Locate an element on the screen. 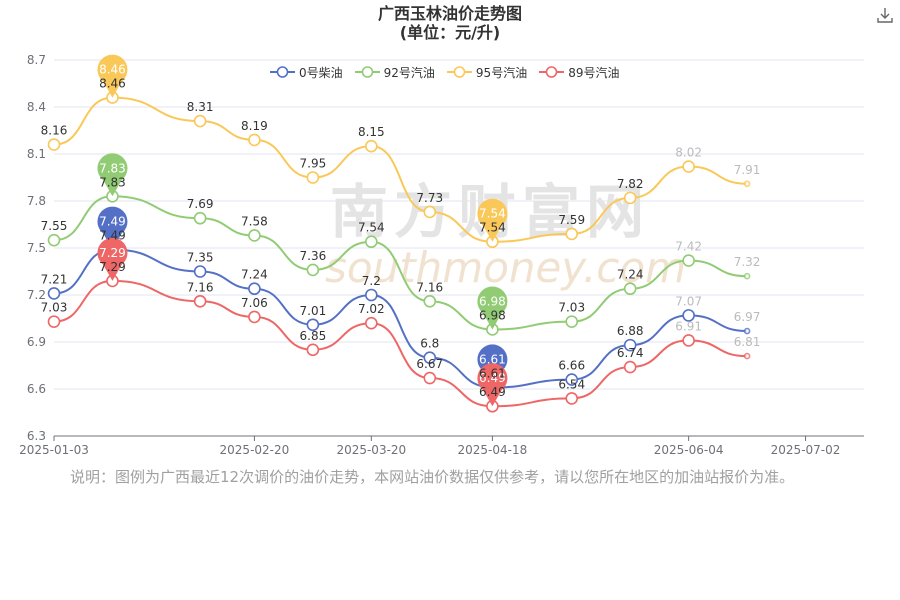 The height and width of the screenshot is (600, 900). data-label: 7.36 is located at coordinates (313, 256).